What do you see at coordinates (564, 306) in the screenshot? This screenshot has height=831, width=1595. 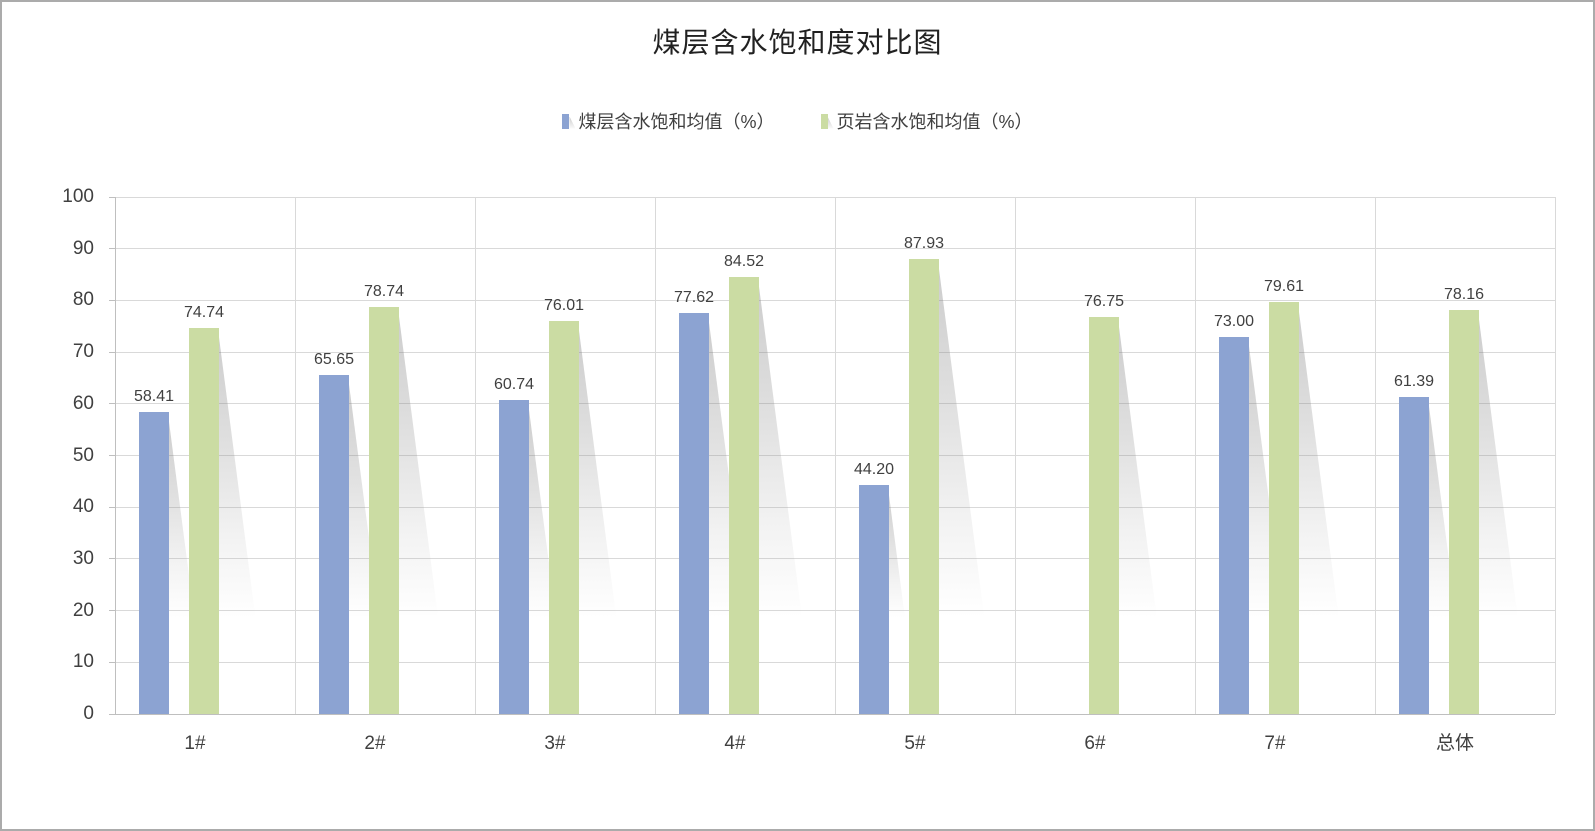 I see `bar-value-label: 76.01` at bounding box center [564, 306].